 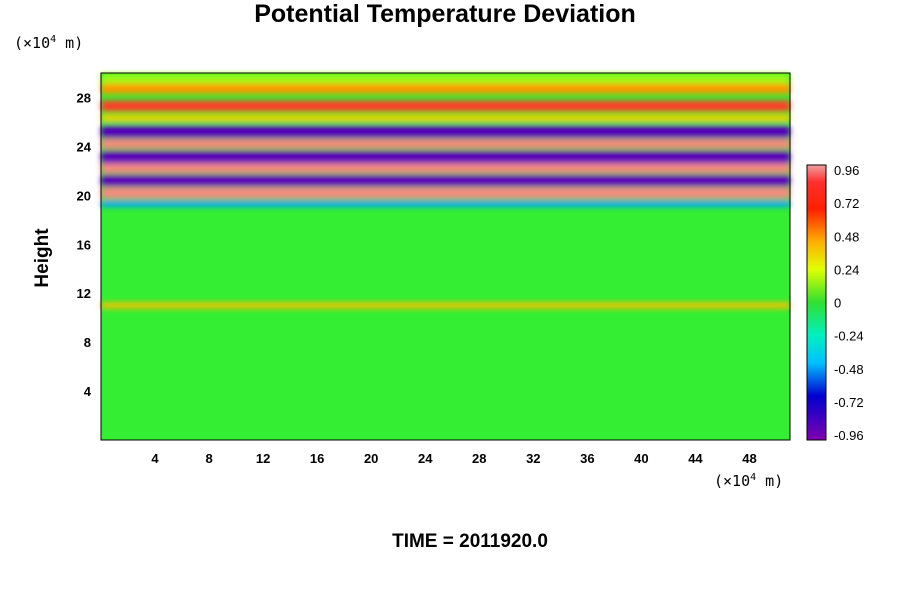 I want to click on colorbar-tick-label: -0.48, so click(x=849, y=369).